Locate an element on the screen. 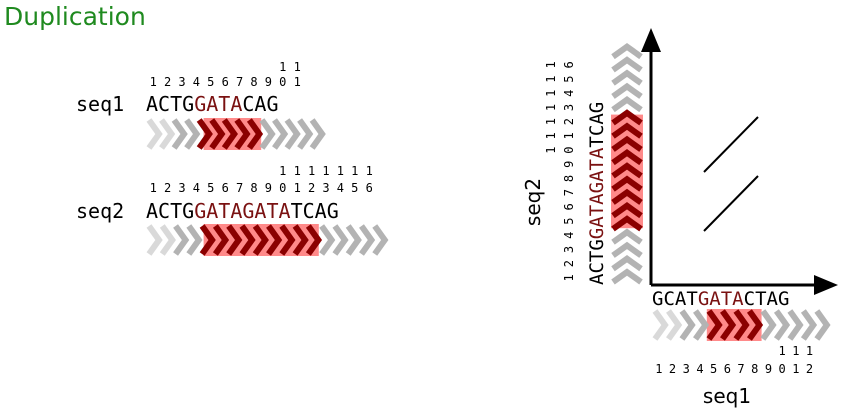 This screenshot has height=411, width=867. x-axis-position-unit-digit: 4 is located at coordinates (699, 369).